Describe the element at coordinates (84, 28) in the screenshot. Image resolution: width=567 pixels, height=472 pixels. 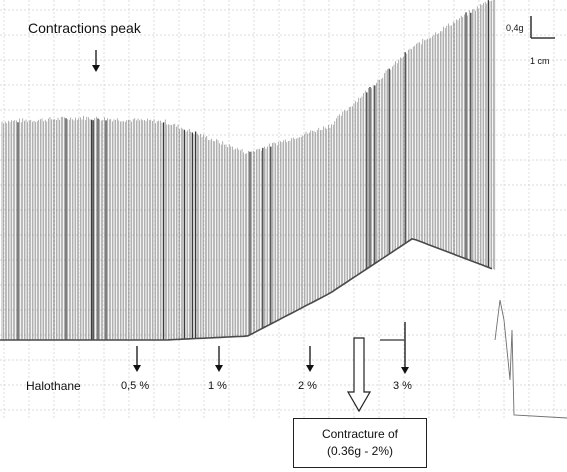
I see `chart-title: Contractions peak` at that location.